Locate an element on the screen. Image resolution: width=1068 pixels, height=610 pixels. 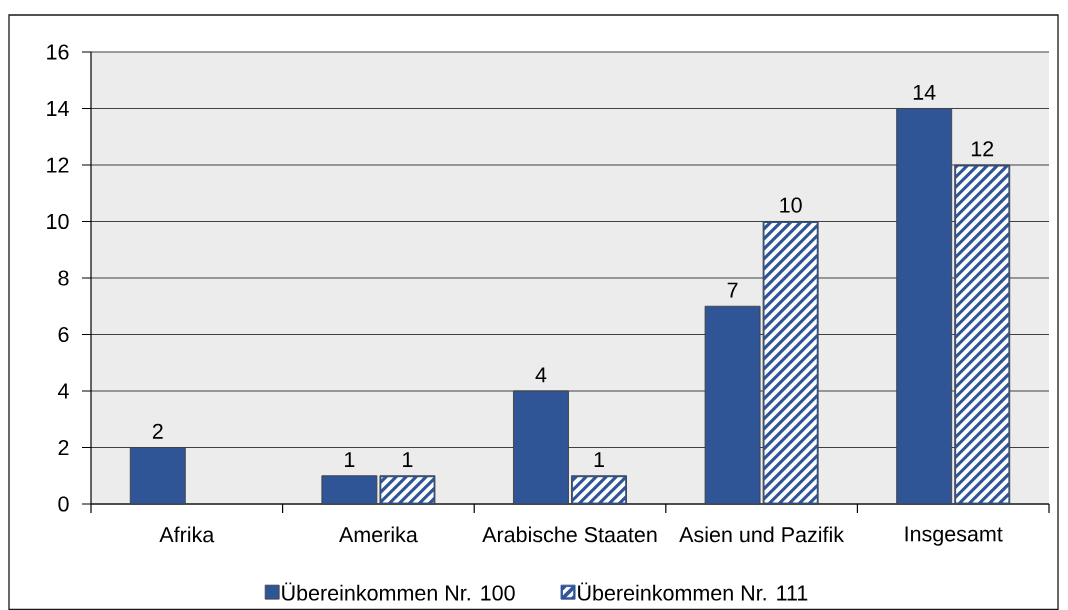
x-tick-label: Afrika is located at coordinates (187, 534).